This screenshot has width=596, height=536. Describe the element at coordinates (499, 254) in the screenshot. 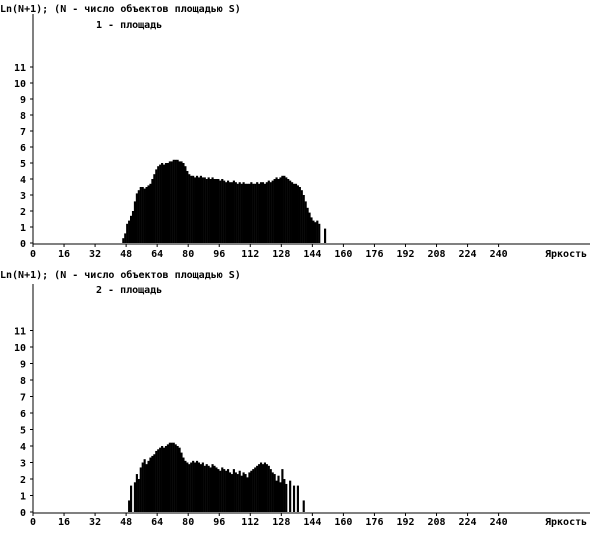

I see `x-tick-label: 240` at that location.